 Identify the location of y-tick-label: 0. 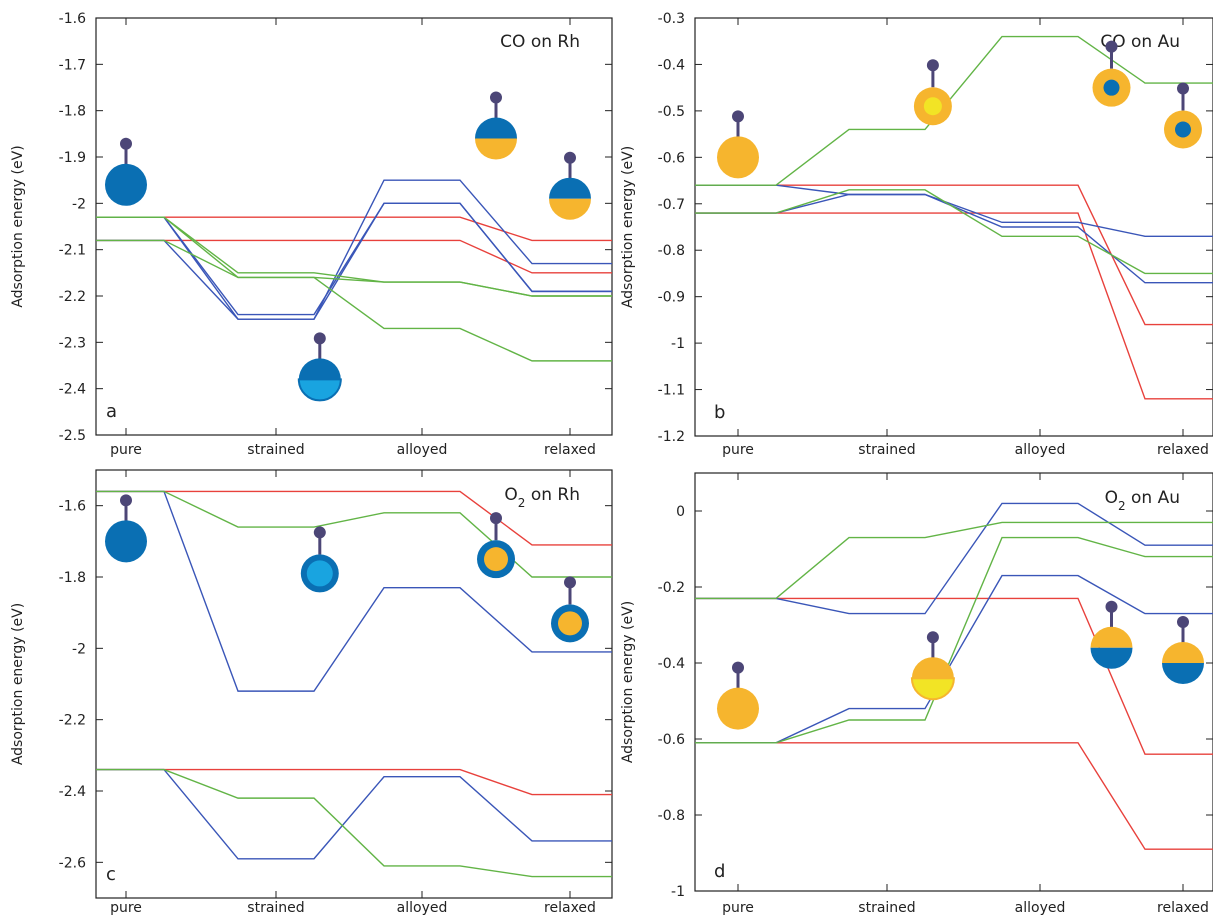
(680, 512).